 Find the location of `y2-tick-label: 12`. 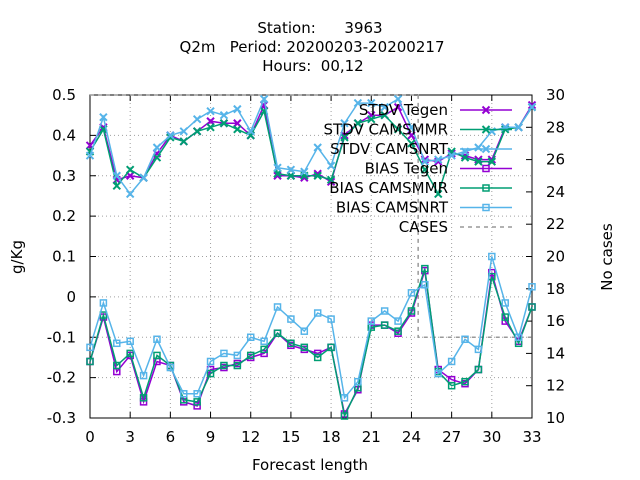

y2-tick-label: 12 is located at coordinates (555, 386).